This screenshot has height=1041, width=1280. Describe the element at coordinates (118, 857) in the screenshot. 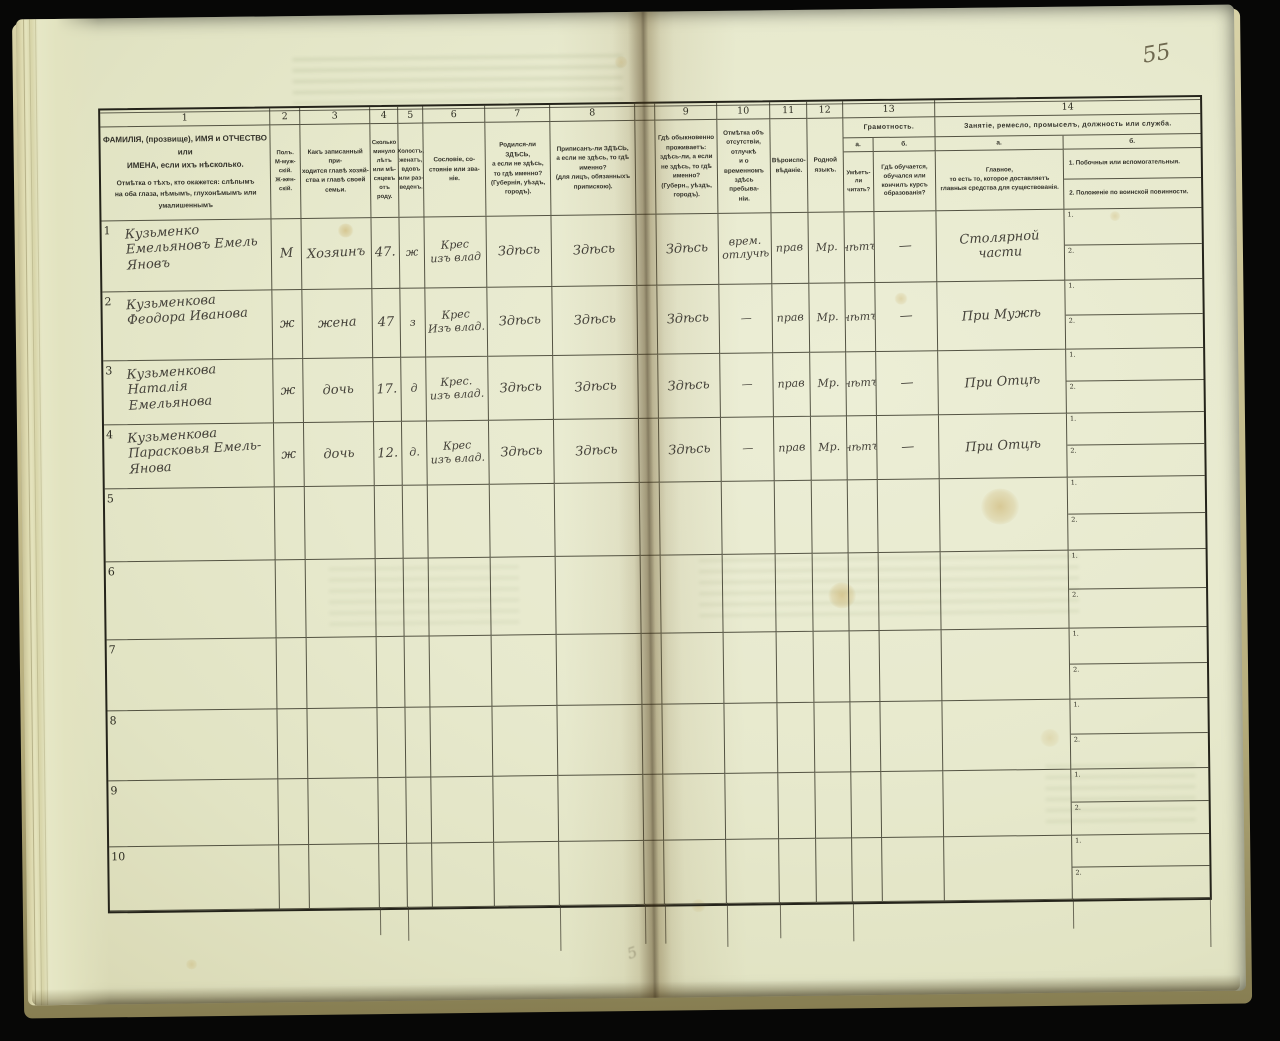

I see `row-number: 10` at that location.